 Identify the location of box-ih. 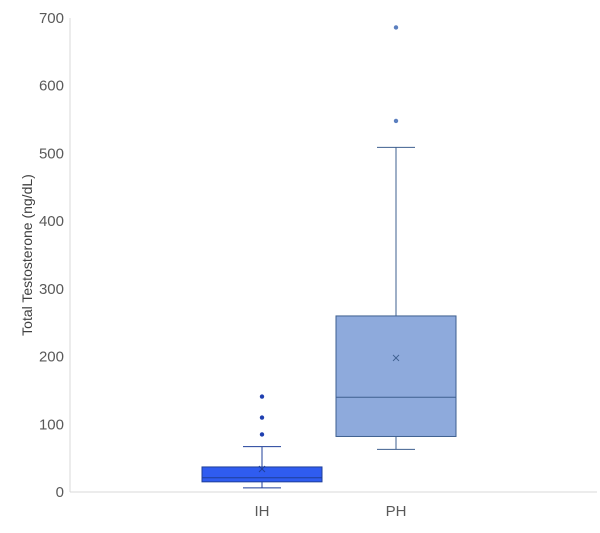
(262, 441).